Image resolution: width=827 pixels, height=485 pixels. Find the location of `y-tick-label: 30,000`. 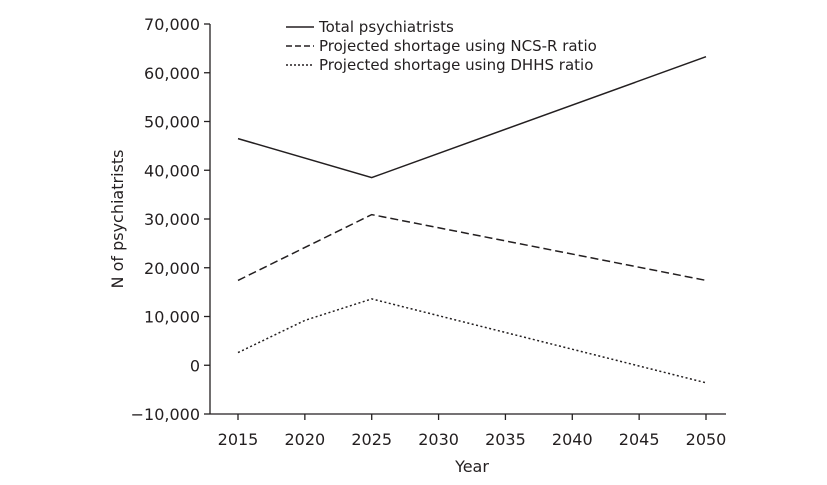

y-tick-label: 30,000 is located at coordinates (172, 219).